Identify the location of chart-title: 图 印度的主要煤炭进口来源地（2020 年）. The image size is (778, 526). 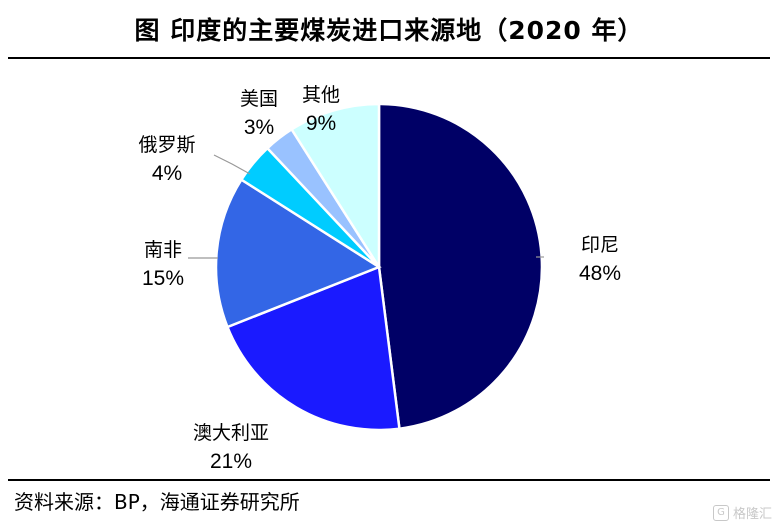
(389, 30).